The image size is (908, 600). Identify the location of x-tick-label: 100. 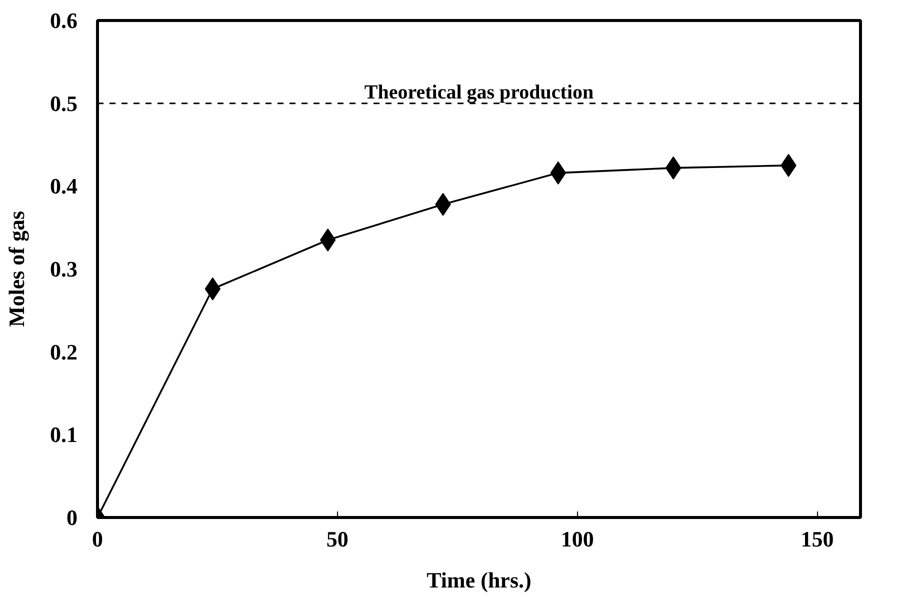
(577, 539).